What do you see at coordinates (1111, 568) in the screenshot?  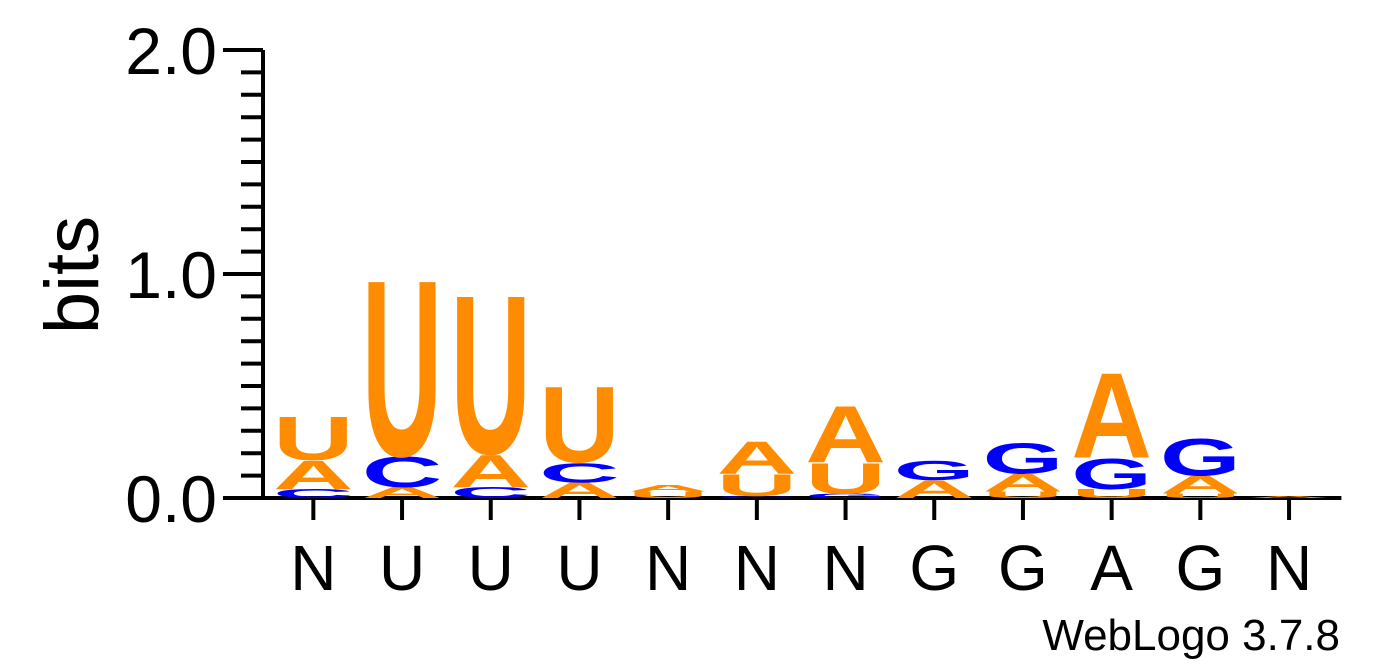 I see `x-tick-label: A` at bounding box center [1111, 568].